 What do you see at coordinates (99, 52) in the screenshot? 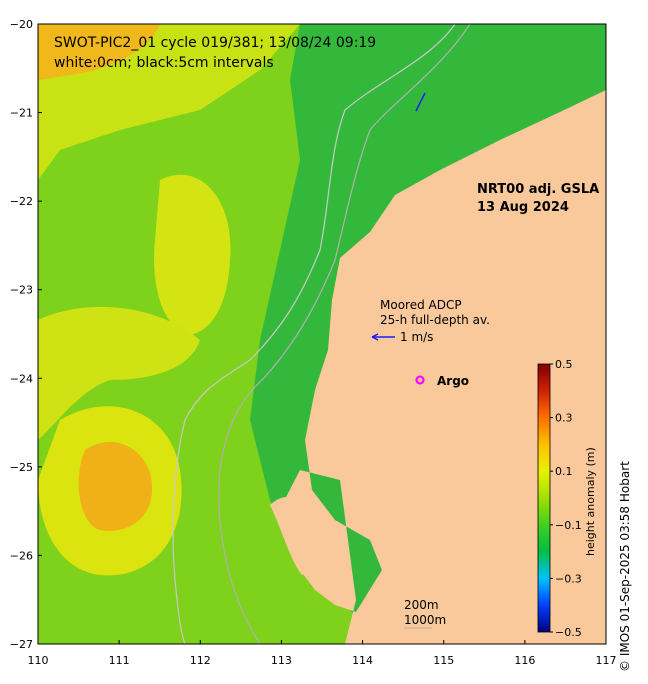
I see `sea-orange-north` at bounding box center [99, 52].